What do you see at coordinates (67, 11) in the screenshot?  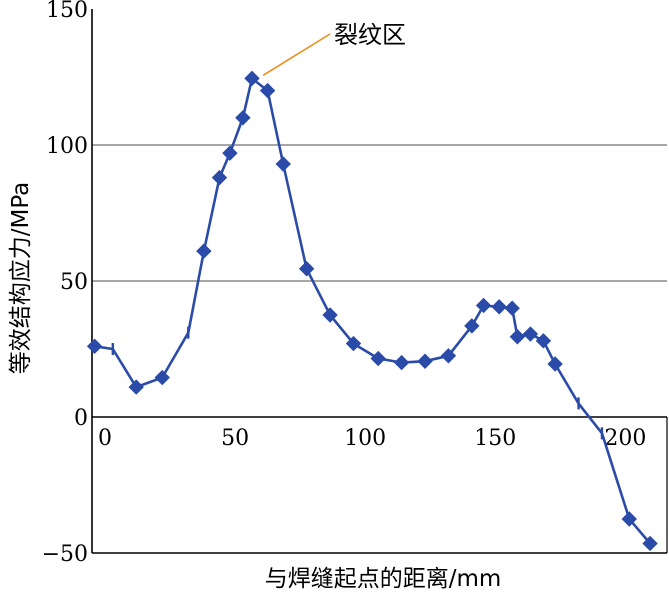 I see `y-tick-label: 150` at bounding box center [67, 11].